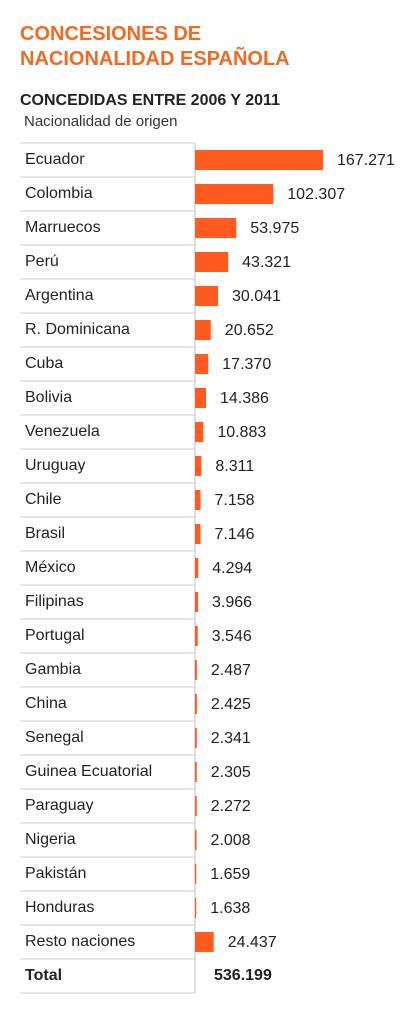  What do you see at coordinates (59, 805) in the screenshot?
I see `category-label: Paraguay` at bounding box center [59, 805].